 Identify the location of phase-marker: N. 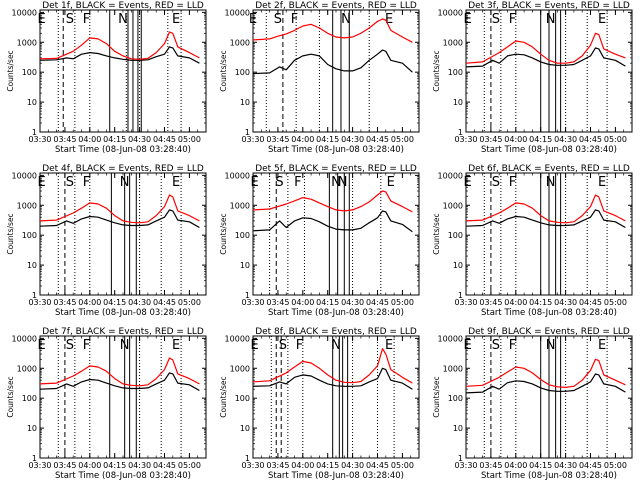
(336, 345).